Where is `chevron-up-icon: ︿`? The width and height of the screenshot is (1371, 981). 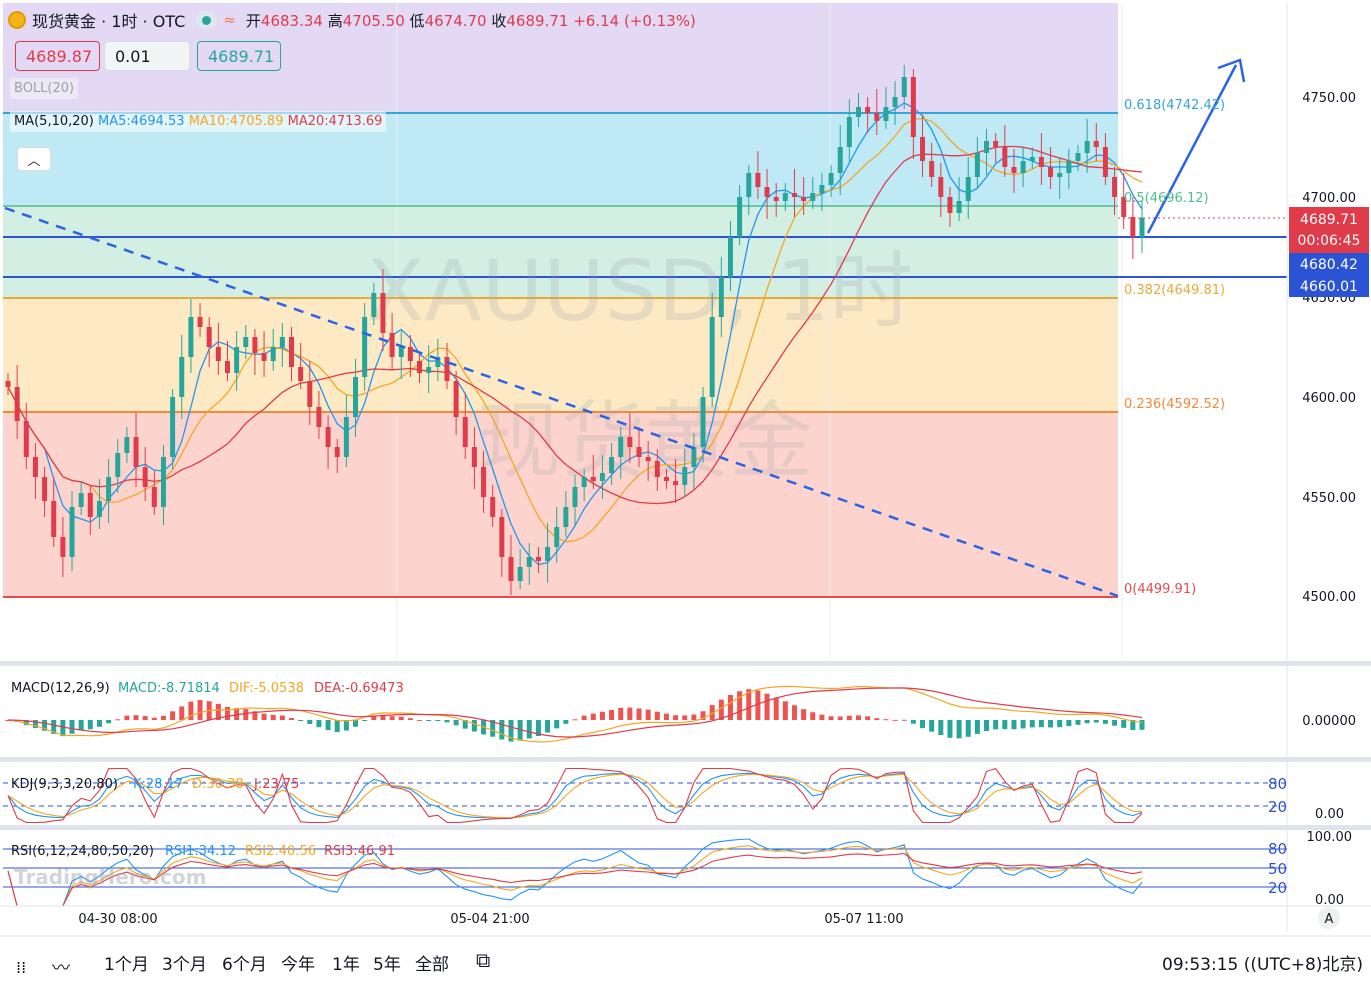 chevron-up-icon: ︿ is located at coordinates (34, 161).